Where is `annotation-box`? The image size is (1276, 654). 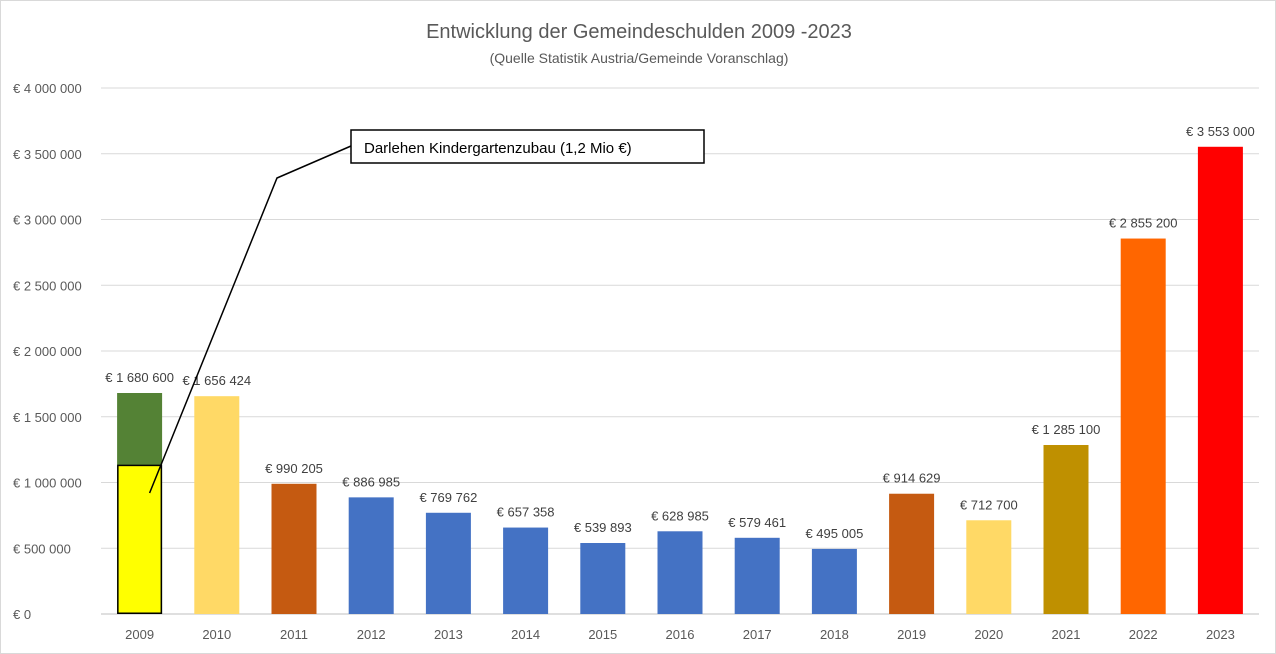
annotation-box is located at coordinates (527, 146).